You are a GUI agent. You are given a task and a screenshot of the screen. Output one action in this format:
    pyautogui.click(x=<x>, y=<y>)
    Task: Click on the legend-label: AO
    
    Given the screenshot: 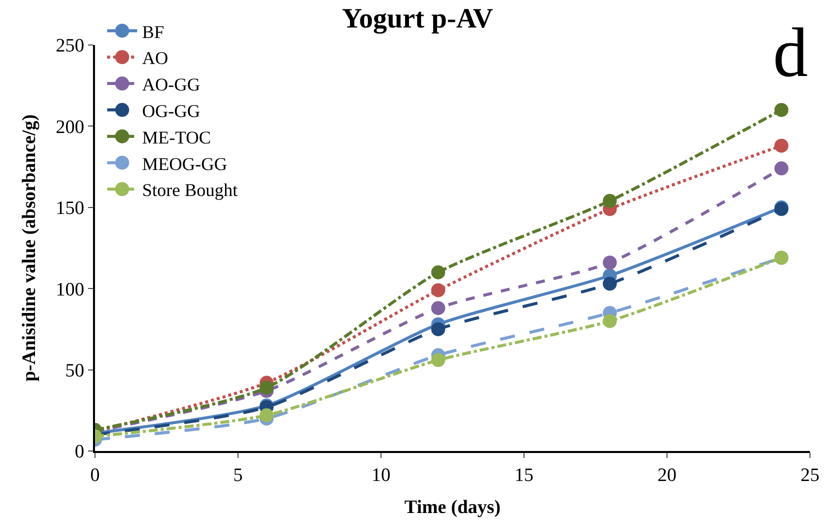 What is the action you would take?
    pyautogui.click(x=155, y=58)
    